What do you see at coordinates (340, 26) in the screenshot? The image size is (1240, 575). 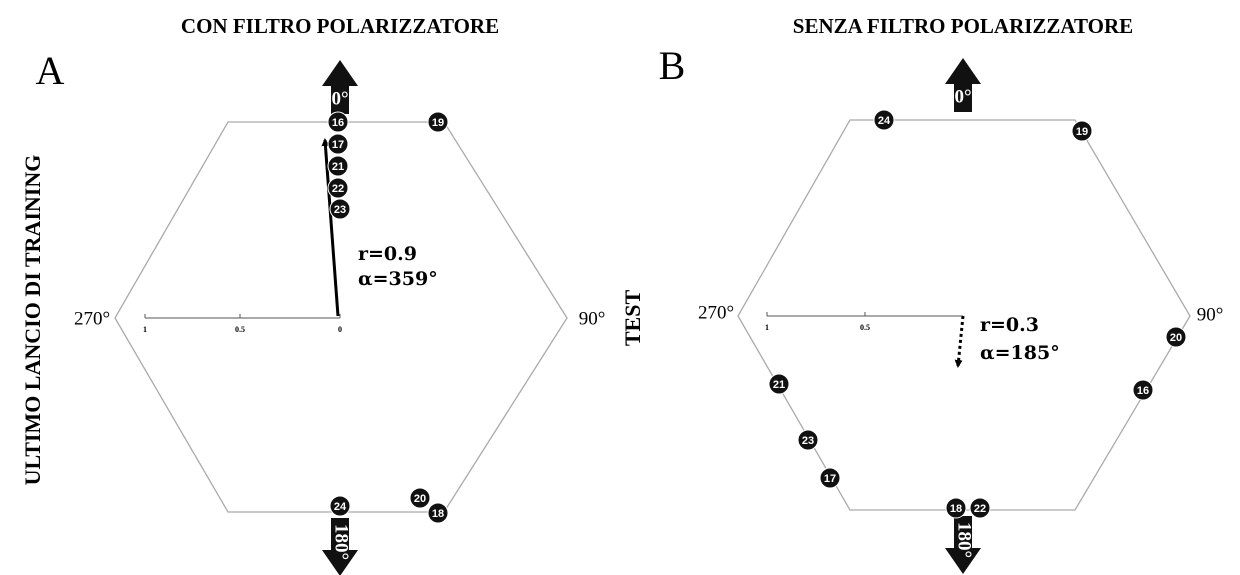 I see `panel-title: CON FILTRO POLARIZZATORE` at bounding box center [340, 26].